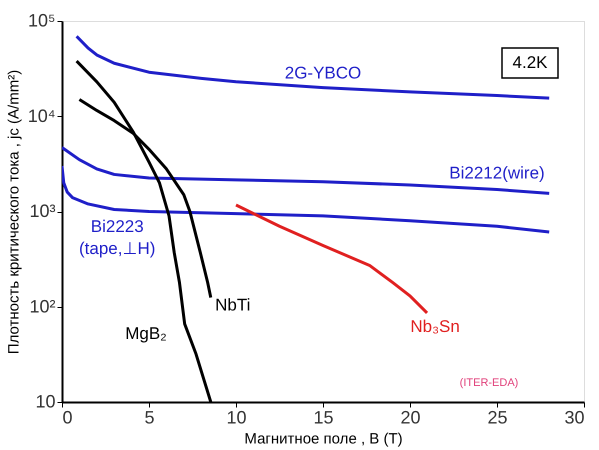  Describe the element at coordinates (323, 439) in the screenshot. I see `x-axis-title: Магнитное поле , B (T)` at that location.